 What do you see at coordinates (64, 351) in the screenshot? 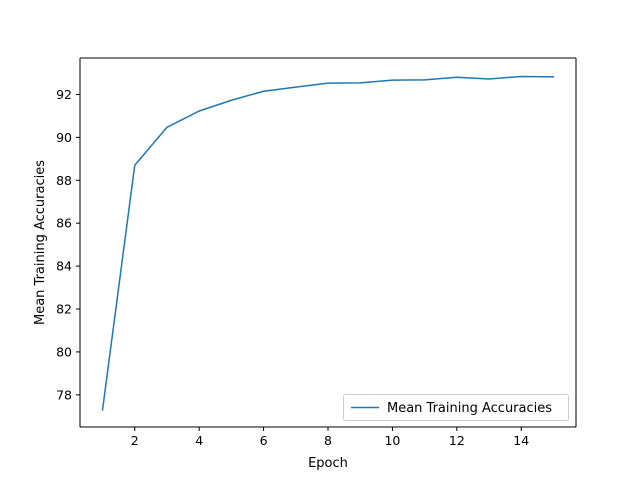
I see `y-tick-label: 80` at bounding box center [64, 351].